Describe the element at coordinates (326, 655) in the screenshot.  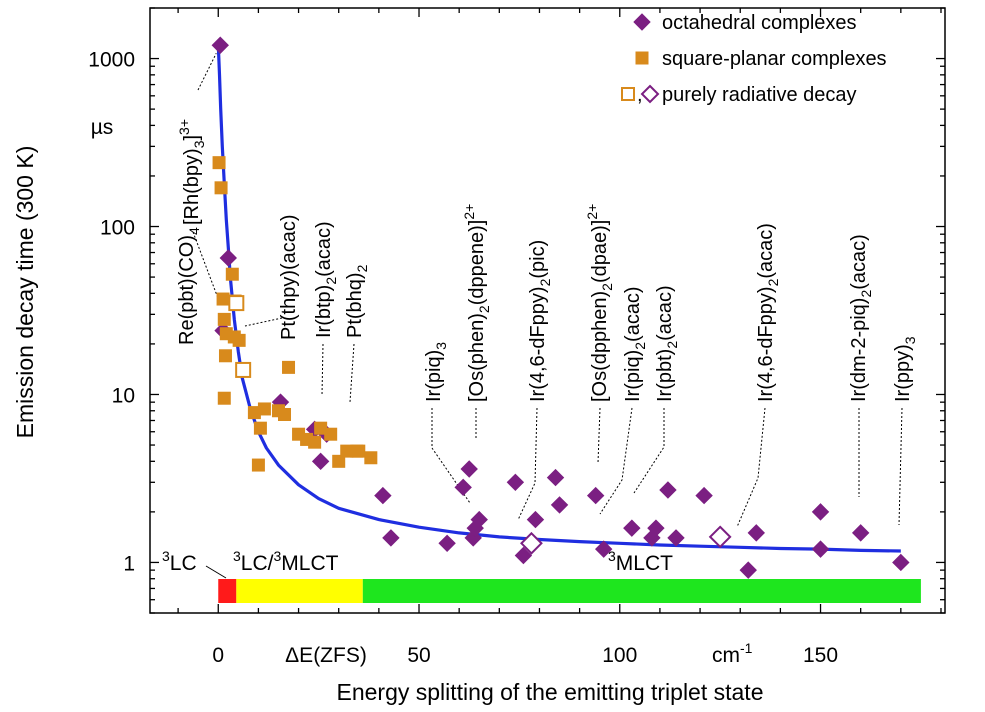
I see `x-axis-inner-label: ΔE(ZFS)` at that location.